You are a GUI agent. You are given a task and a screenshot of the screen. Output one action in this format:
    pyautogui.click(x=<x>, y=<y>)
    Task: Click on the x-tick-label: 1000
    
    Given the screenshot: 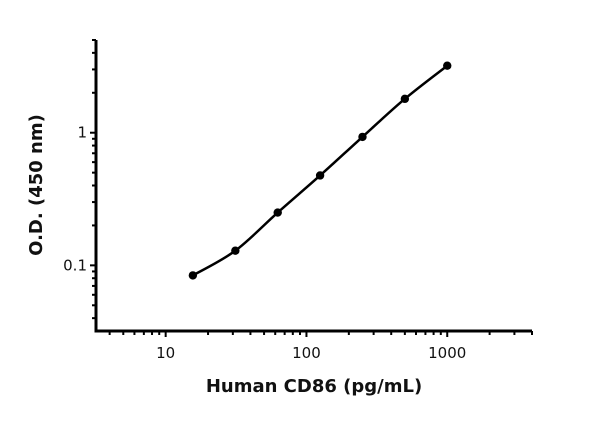 What is the action you would take?
    pyautogui.click(x=447, y=353)
    